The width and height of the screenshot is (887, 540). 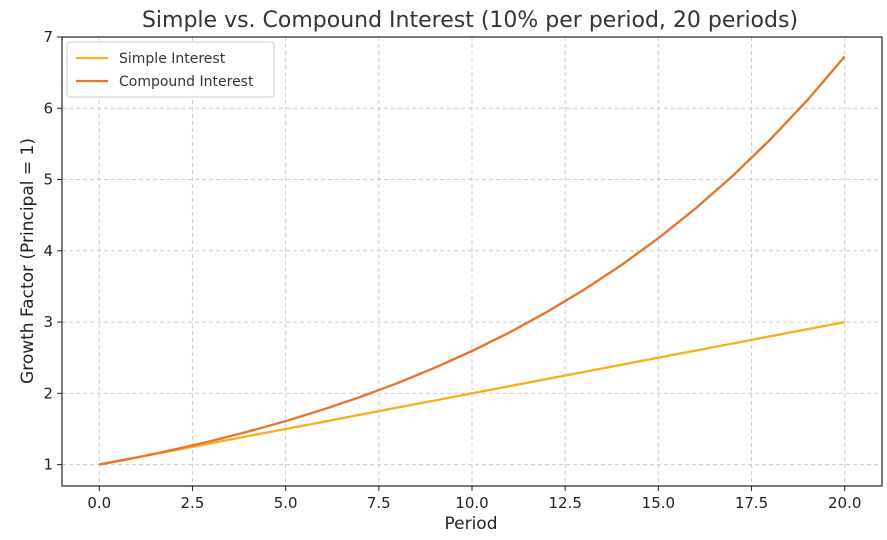 I want to click on legend-label-compound: Compound Interest, so click(x=186, y=82).